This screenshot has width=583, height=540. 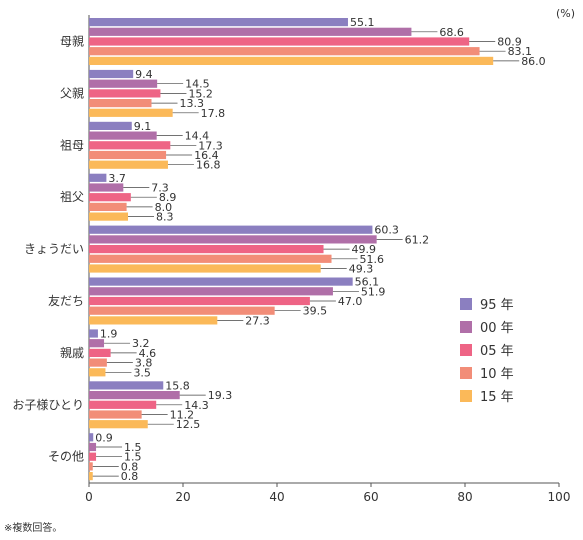 I want to click on x-tick-label: 60, so click(x=370, y=497).